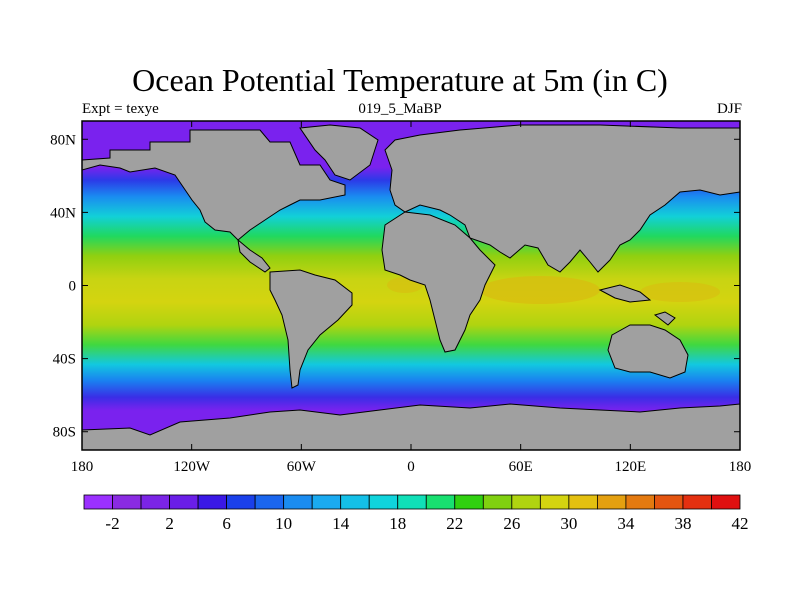 This screenshot has height=600, width=800. Describe the element at coordinates (540, 290) in the screenshot. I see `warm-pool-indian` at that location.